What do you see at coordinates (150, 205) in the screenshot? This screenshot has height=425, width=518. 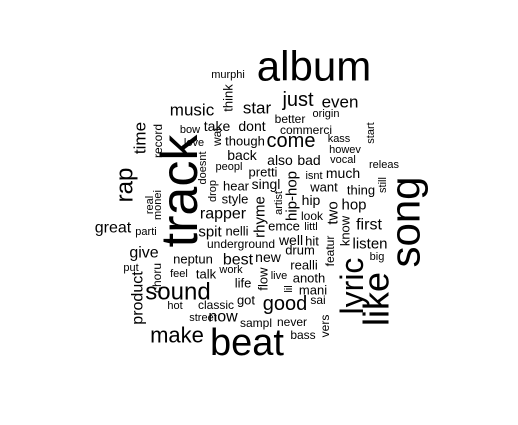 I see `word-real: real` at bounding box center [150, 205].